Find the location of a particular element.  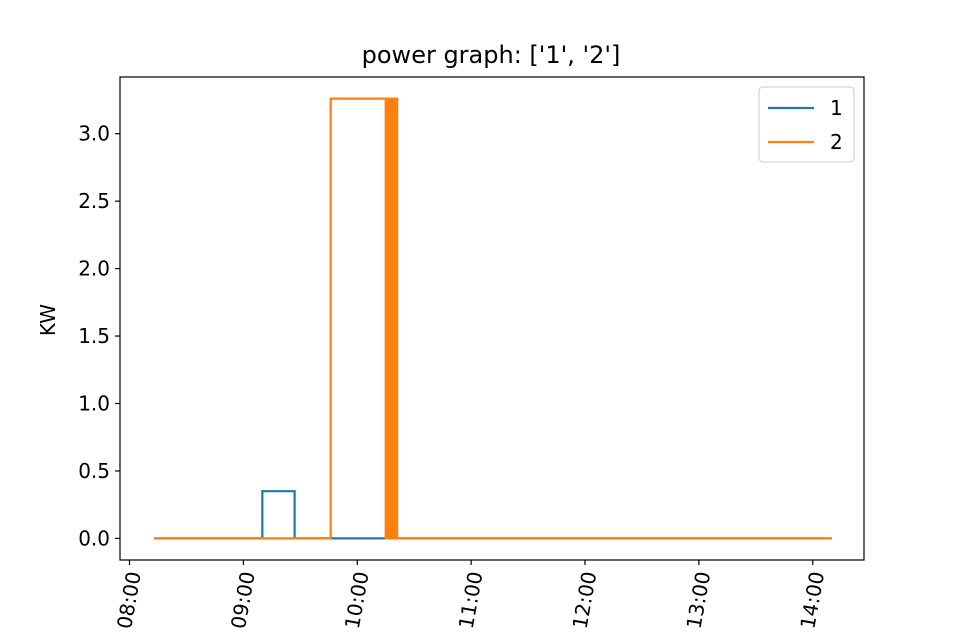

y-tick-label: 1.5 is located at coordinates (94, 336).